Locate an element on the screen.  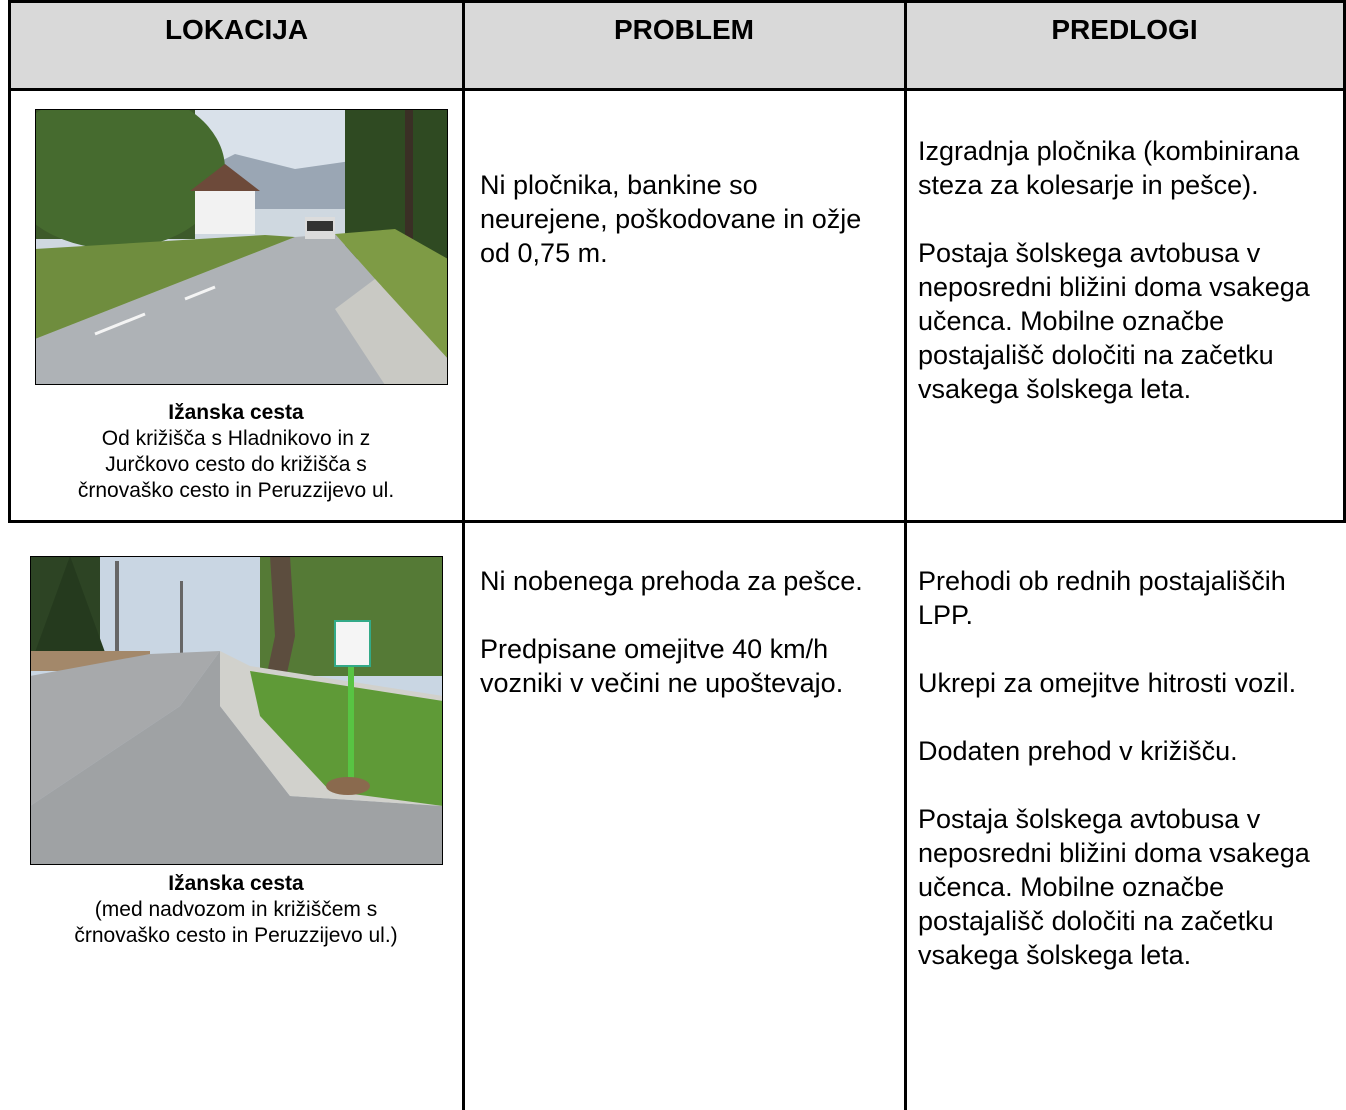
location-line: Jurčkovo cesto do križišča s is located at coordinates (236, 464).